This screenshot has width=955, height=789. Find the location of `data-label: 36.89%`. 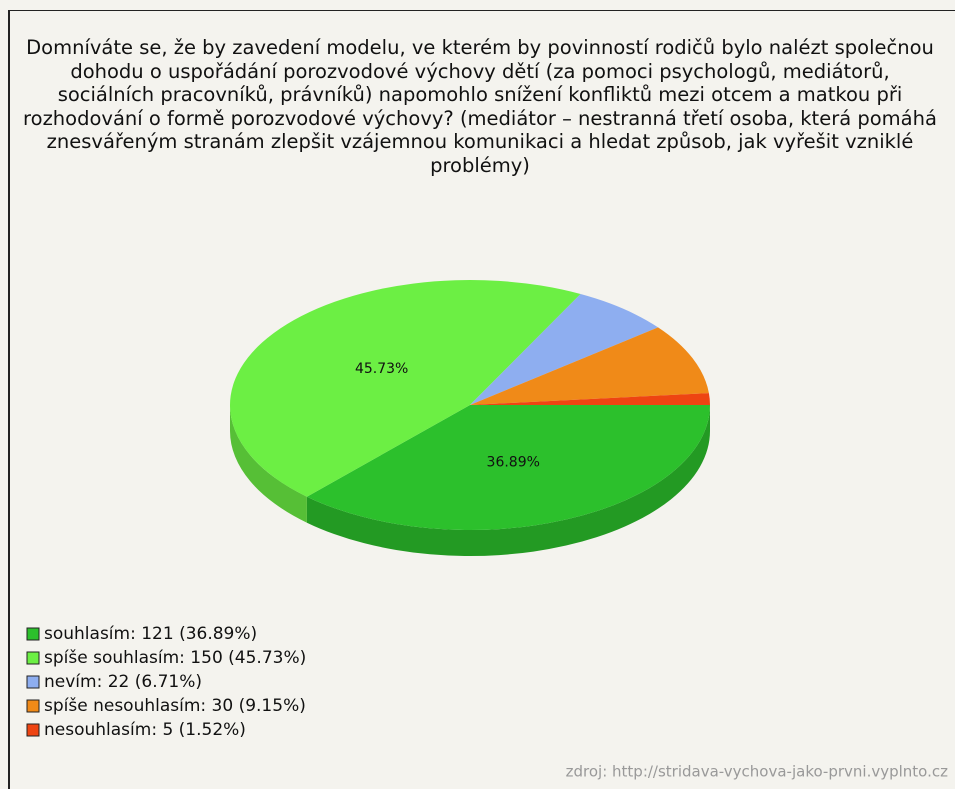

data-label: 36.89% is located at coordinates (513, 462).